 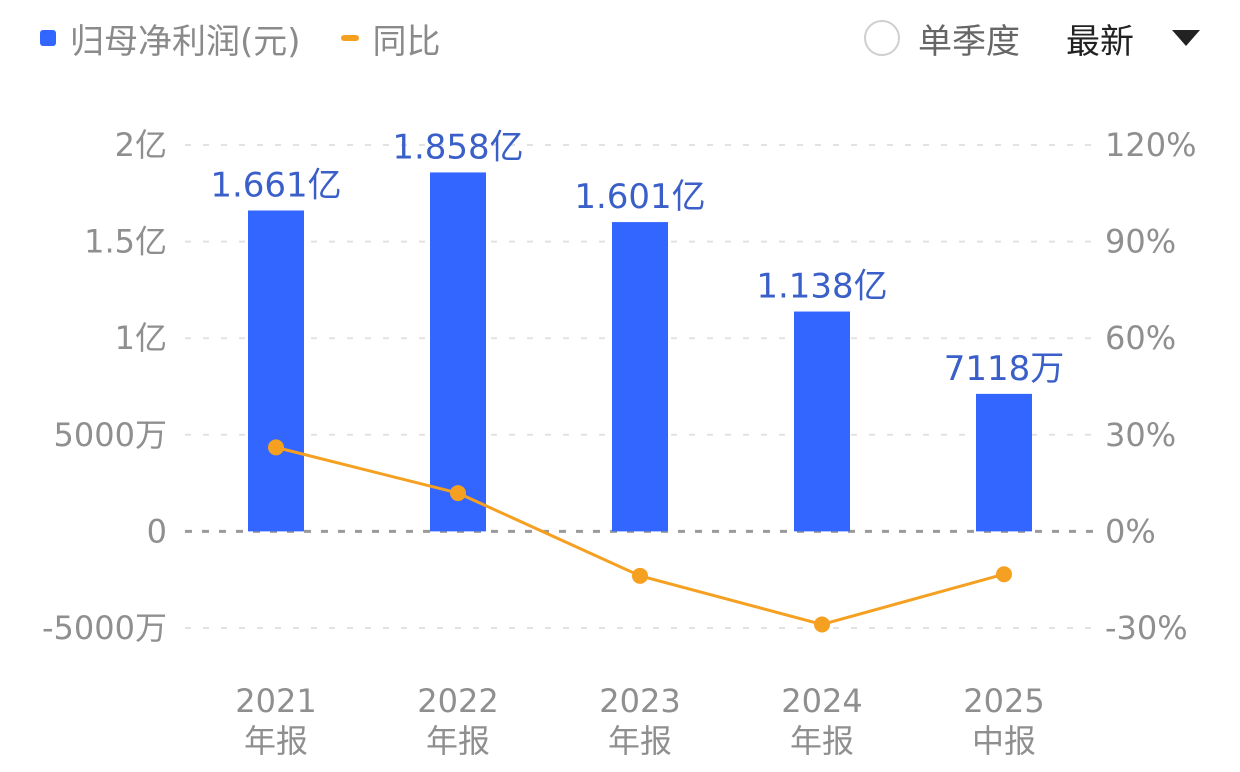 What do you see at coordinates (882, 38) in the screenshot?
I see `single-quarter-radio` at bounding box center [882, 38].